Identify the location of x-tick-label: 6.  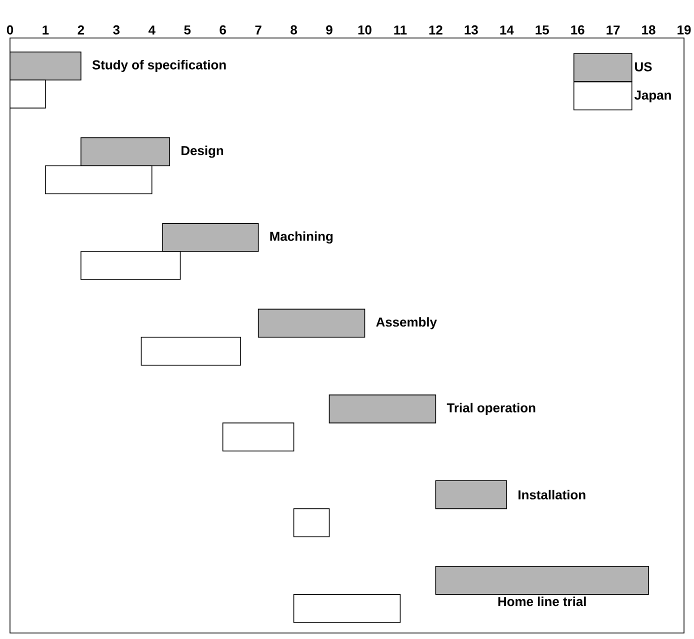
(223, 29).